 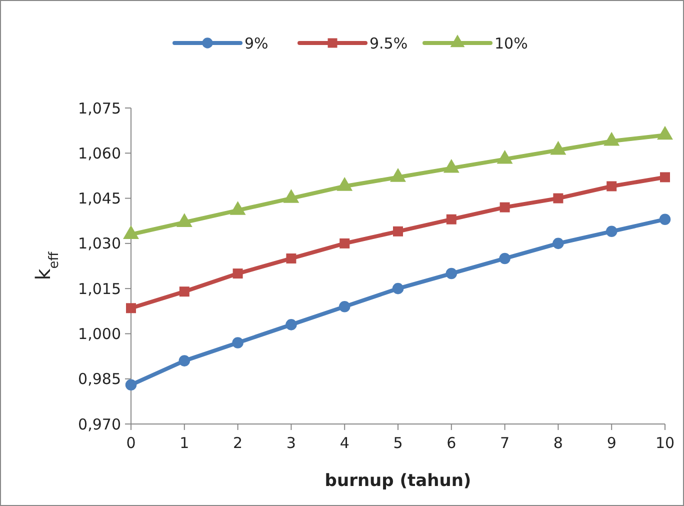 What do you see at coordinates (558, 443) in the screenshot?
I see `x-tick-label: 8` at bounding box center [558, 443].